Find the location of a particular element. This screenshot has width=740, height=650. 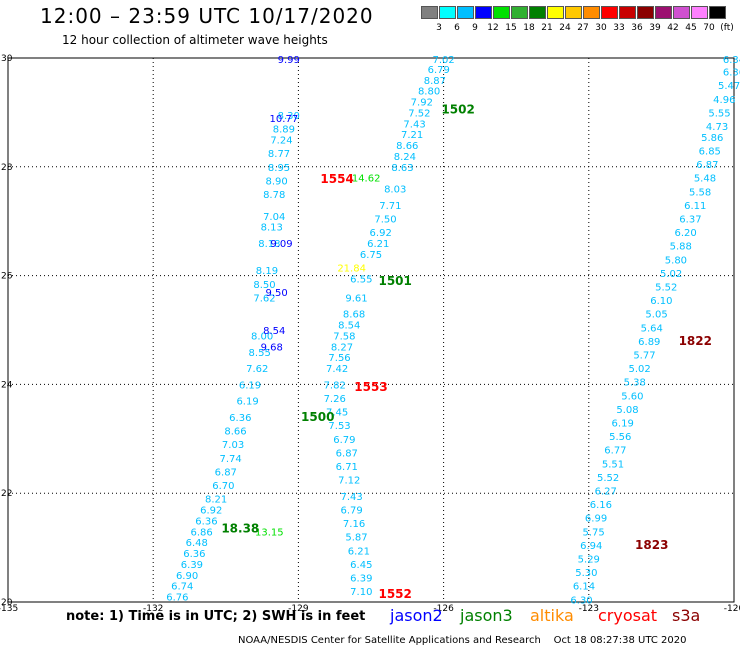

mission-jason3: jason3 is located at coordinates (486, 615).